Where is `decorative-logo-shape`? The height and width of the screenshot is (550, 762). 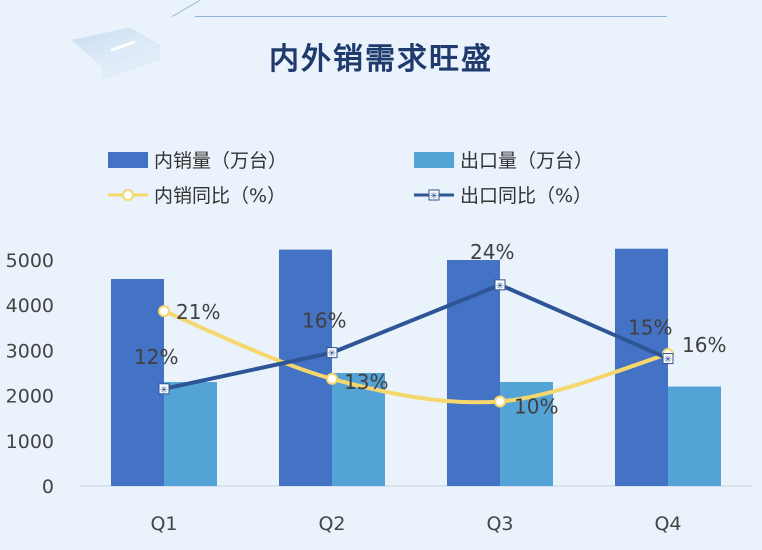
decorative-logo-shape is located at coordinates (116, 53).